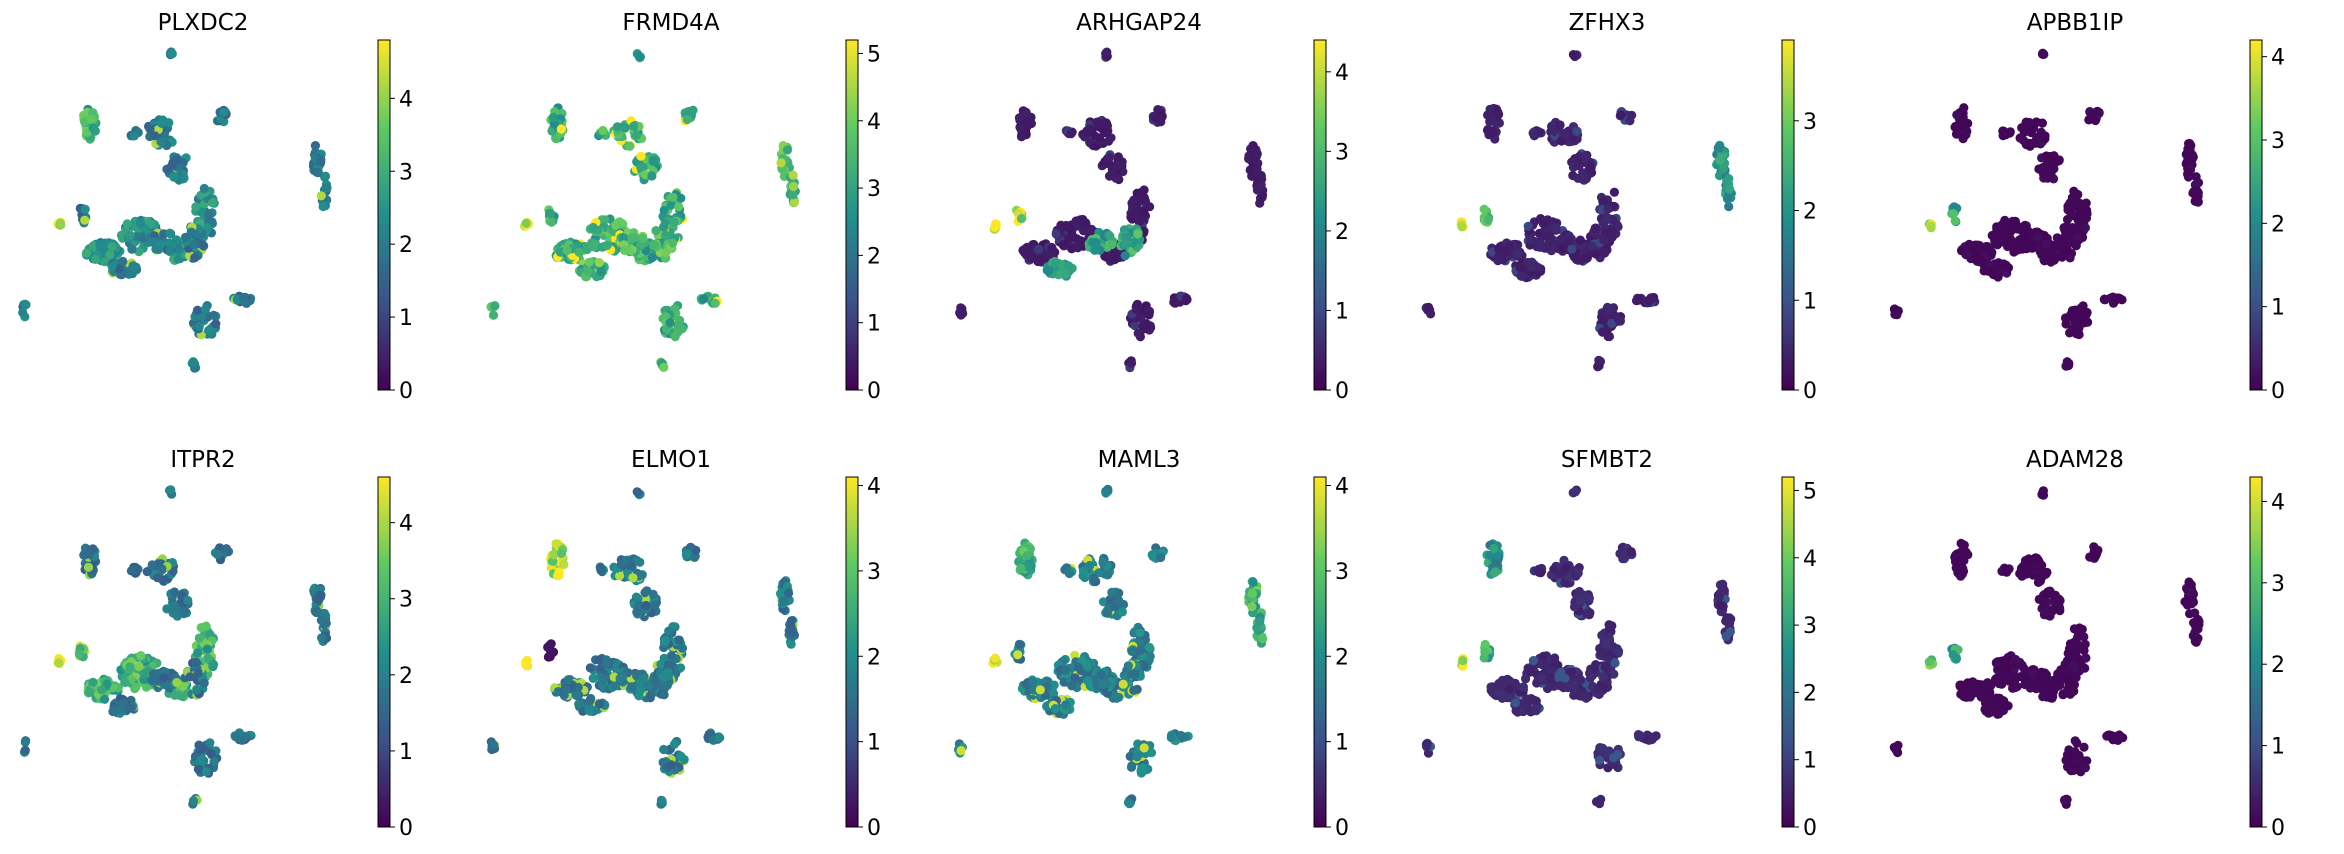  I want to click on colorbar-tick-label: 5, so click(1810, 491).